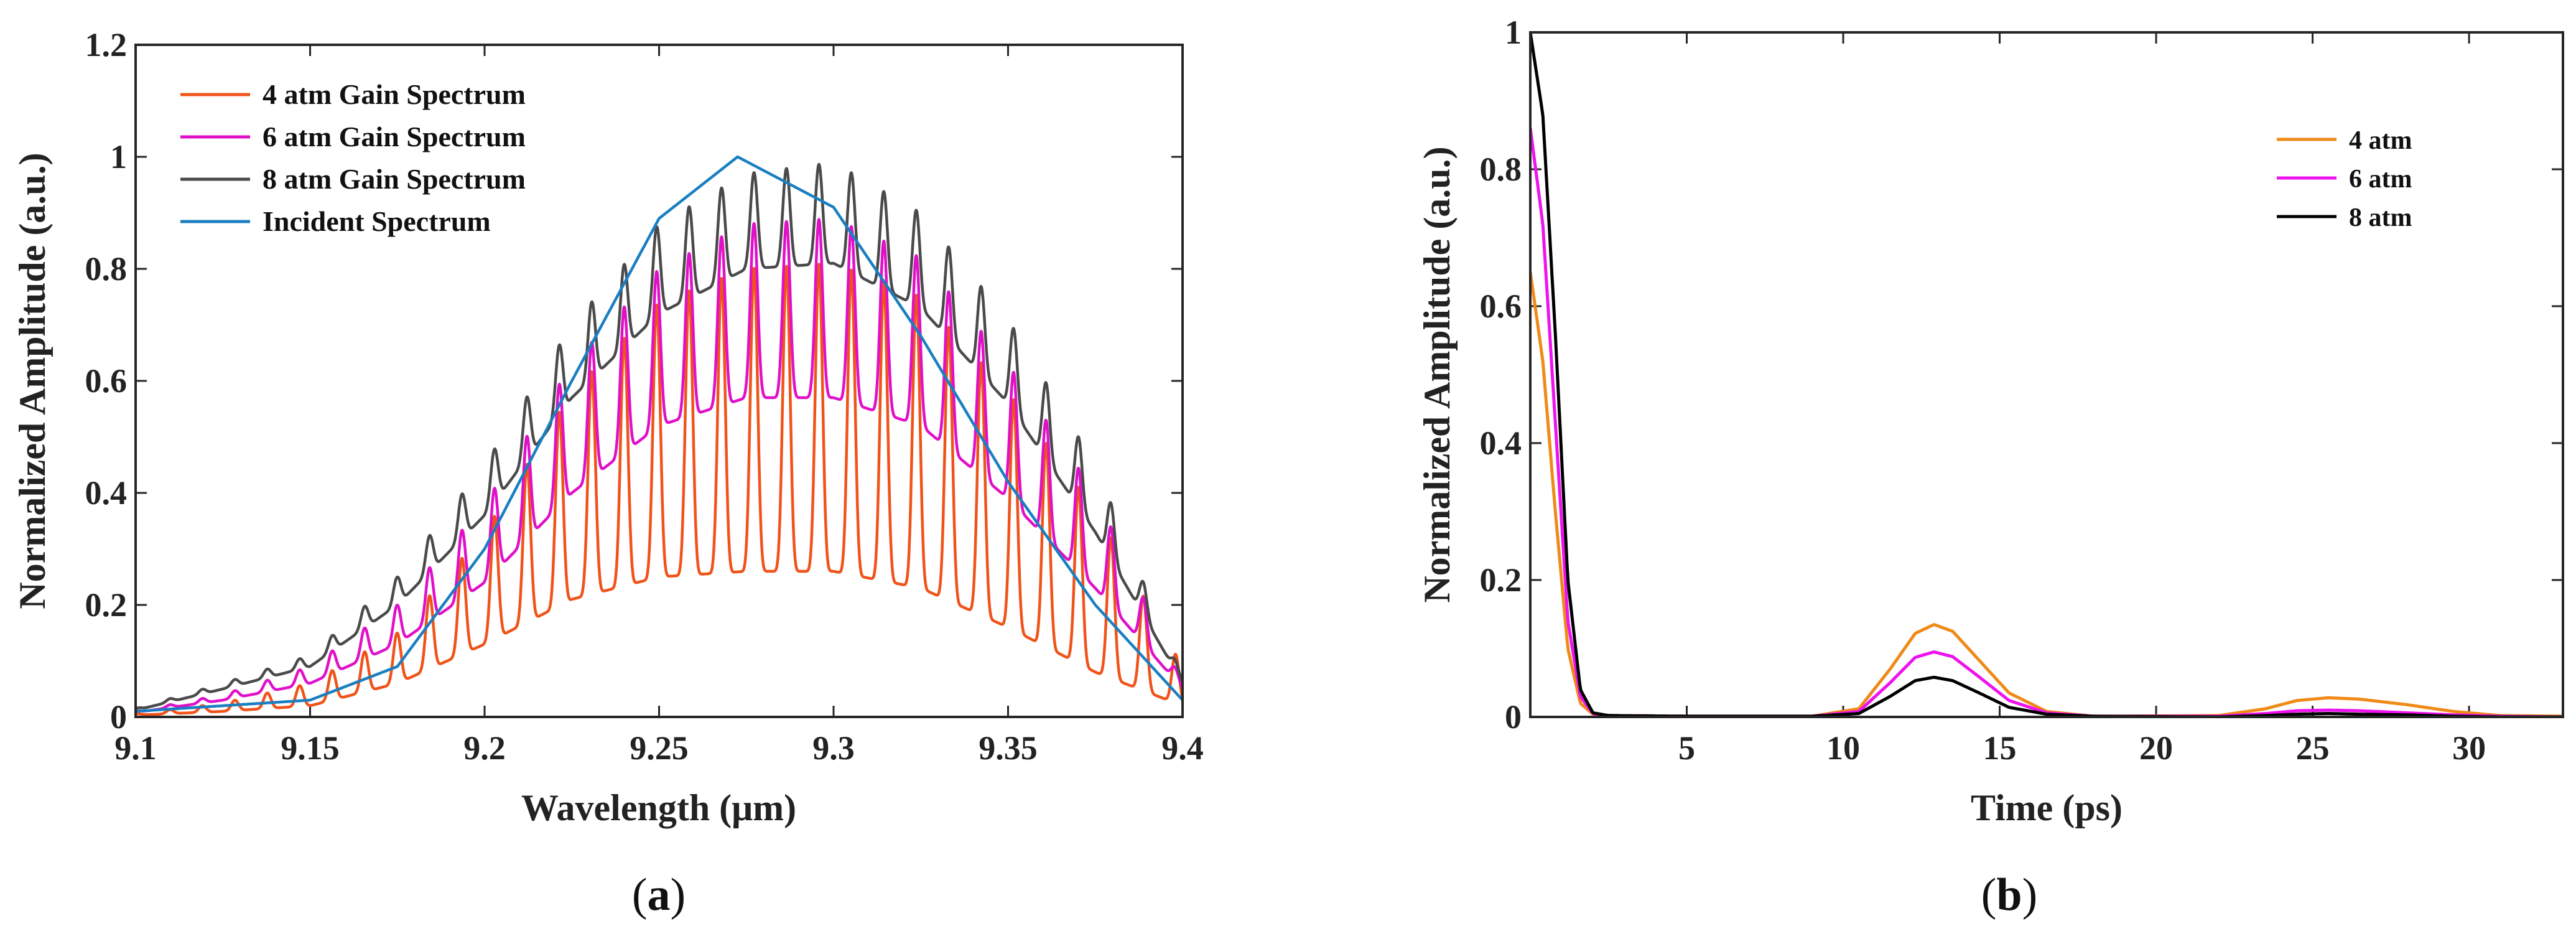 This screenshot has width=2576, height=936. Describe the element at coordinates (1437, 374) in the screenshot. I see `y-axis-label-b: Normalized Amplitude (a.u.)` at that location.